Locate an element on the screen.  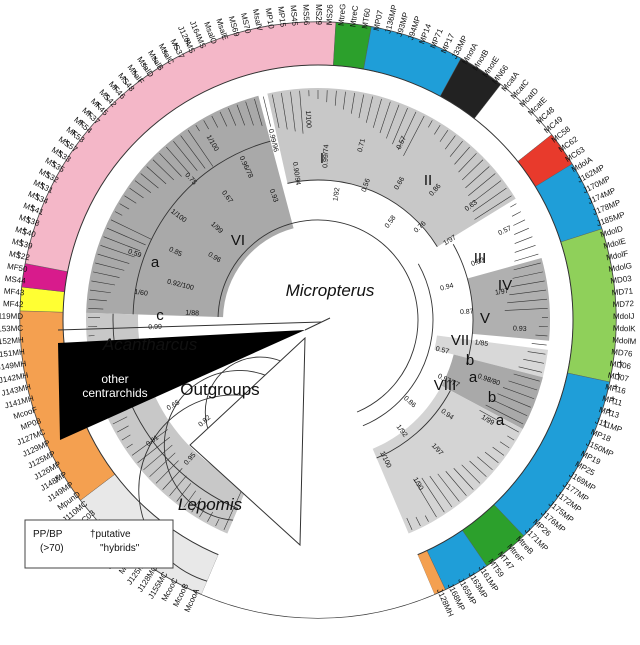
clade-label: VI is located at coordinates (238, 240).